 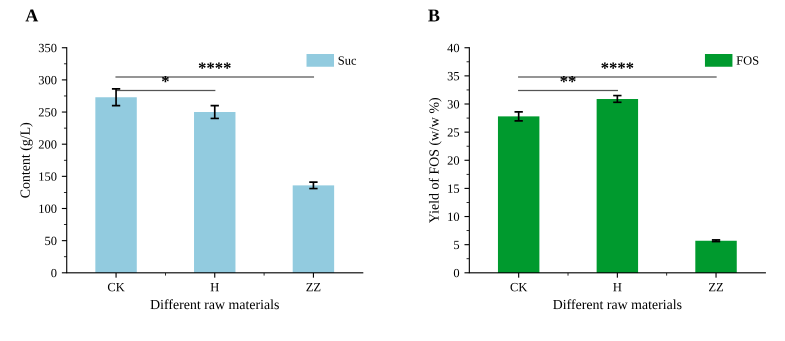 What do you see at coordinates (47, 112) in the screenshot?
I see `y-tick-label: 250` at bounding box center [47, 112].